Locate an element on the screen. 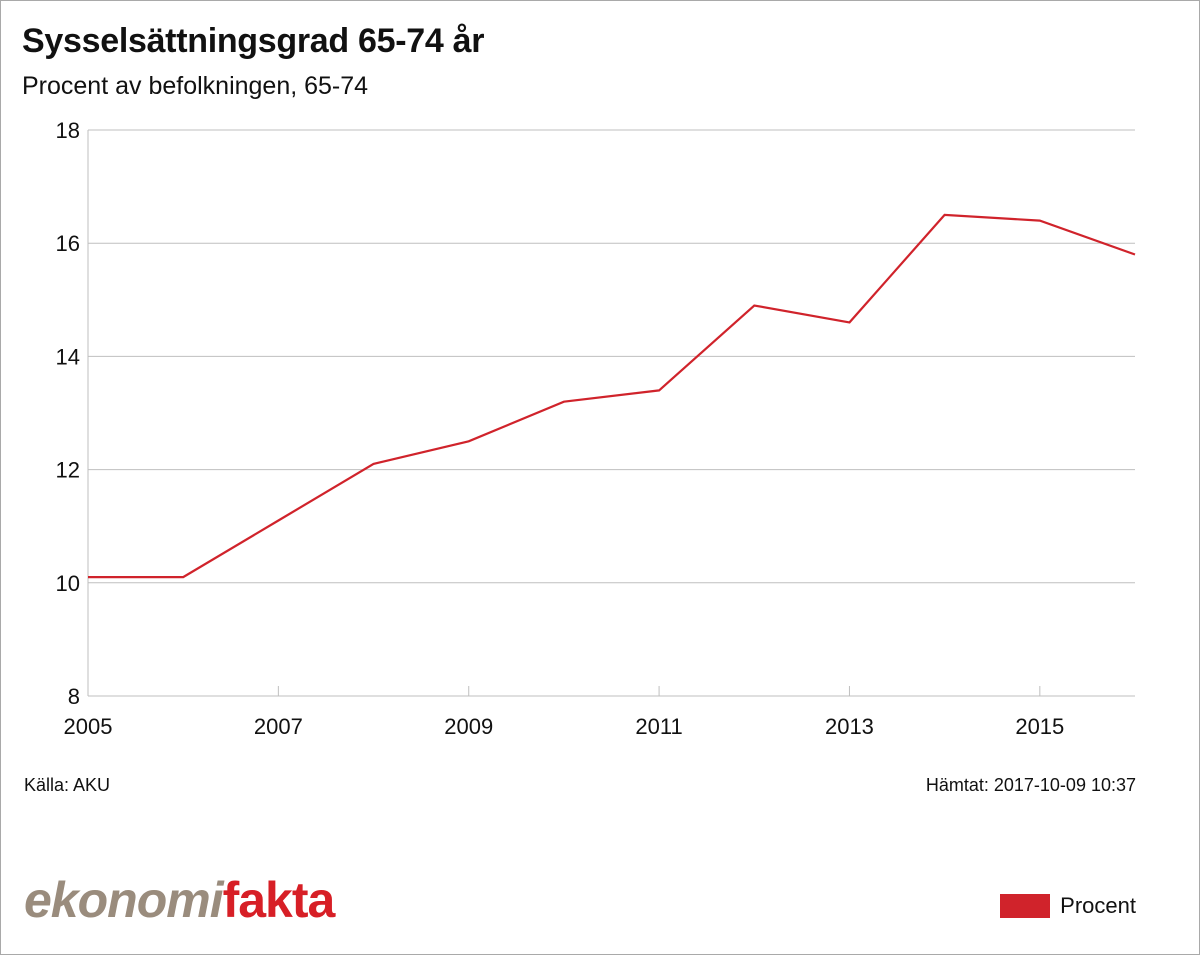 Image resolution: width=1200 pixels, height=955 pixels. legend-swatch-procent is located at coordinates (1025, 906).